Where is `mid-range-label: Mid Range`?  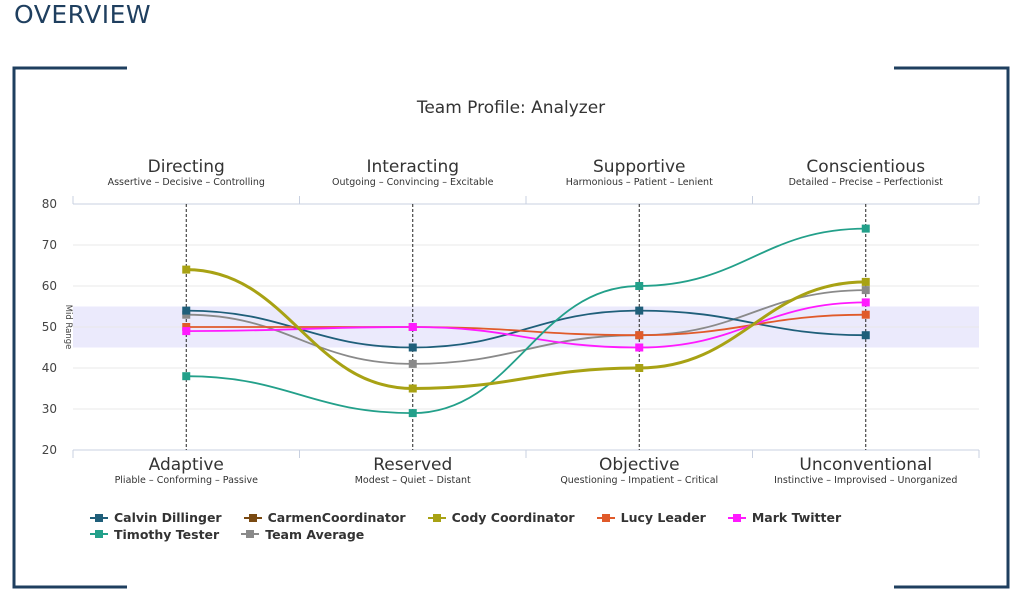 mid-range-label: Mid Range is located at coordinates (68, 327).